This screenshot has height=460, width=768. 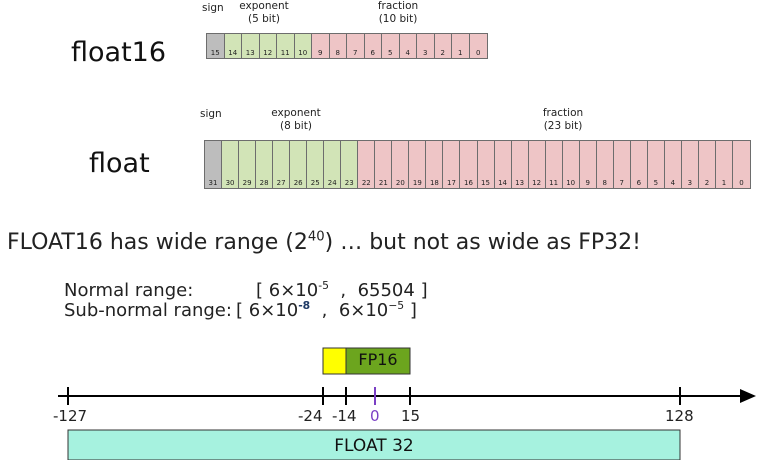 What do you see at coordinates (268, 46) in the screenshot?
I see `exponent-bit-12: 12` at bounding box center [268, 46].